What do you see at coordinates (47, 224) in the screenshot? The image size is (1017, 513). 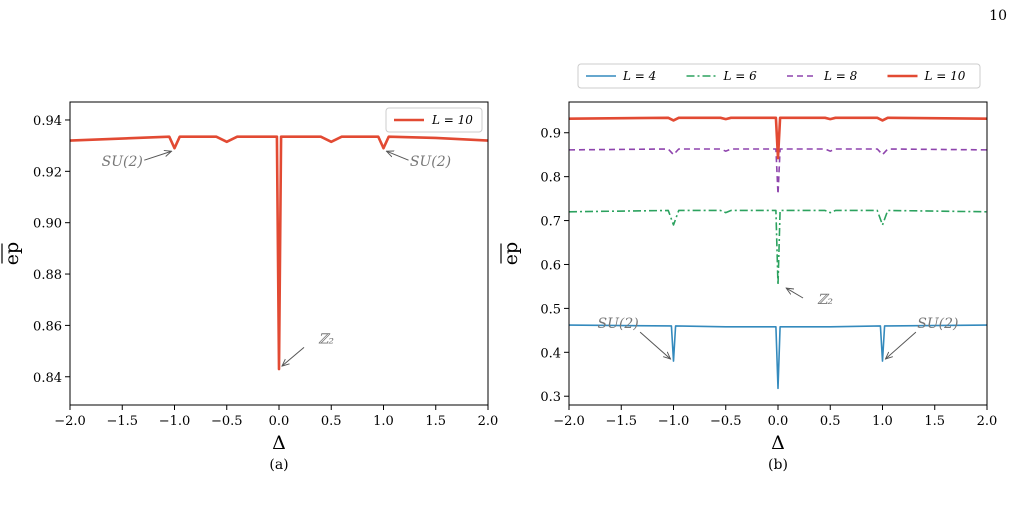 I see `y-tick-label: 0.90` at bounding box center [47, 224].